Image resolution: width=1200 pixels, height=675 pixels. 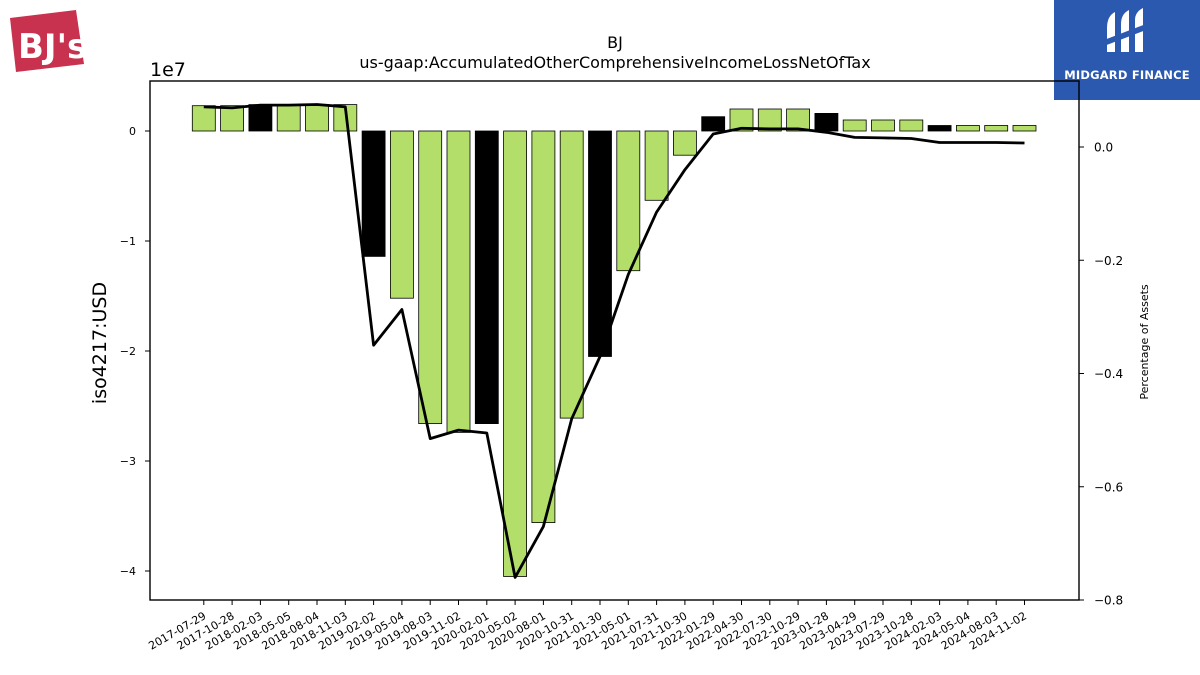 I want to click on y-left-tick-label: 0, so click(x=132, y=131).